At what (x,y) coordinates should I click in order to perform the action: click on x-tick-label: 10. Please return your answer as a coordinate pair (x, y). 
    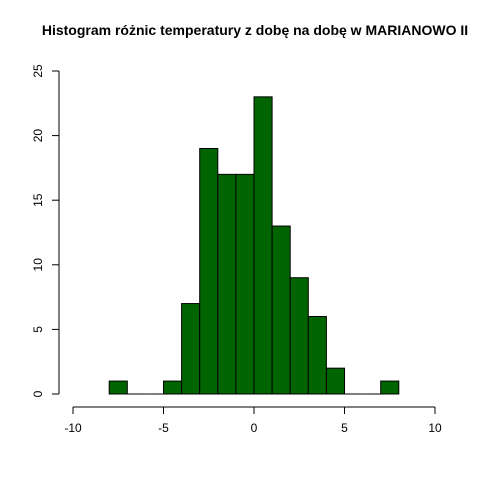
    Looking at the image, I should click on (435, 428).